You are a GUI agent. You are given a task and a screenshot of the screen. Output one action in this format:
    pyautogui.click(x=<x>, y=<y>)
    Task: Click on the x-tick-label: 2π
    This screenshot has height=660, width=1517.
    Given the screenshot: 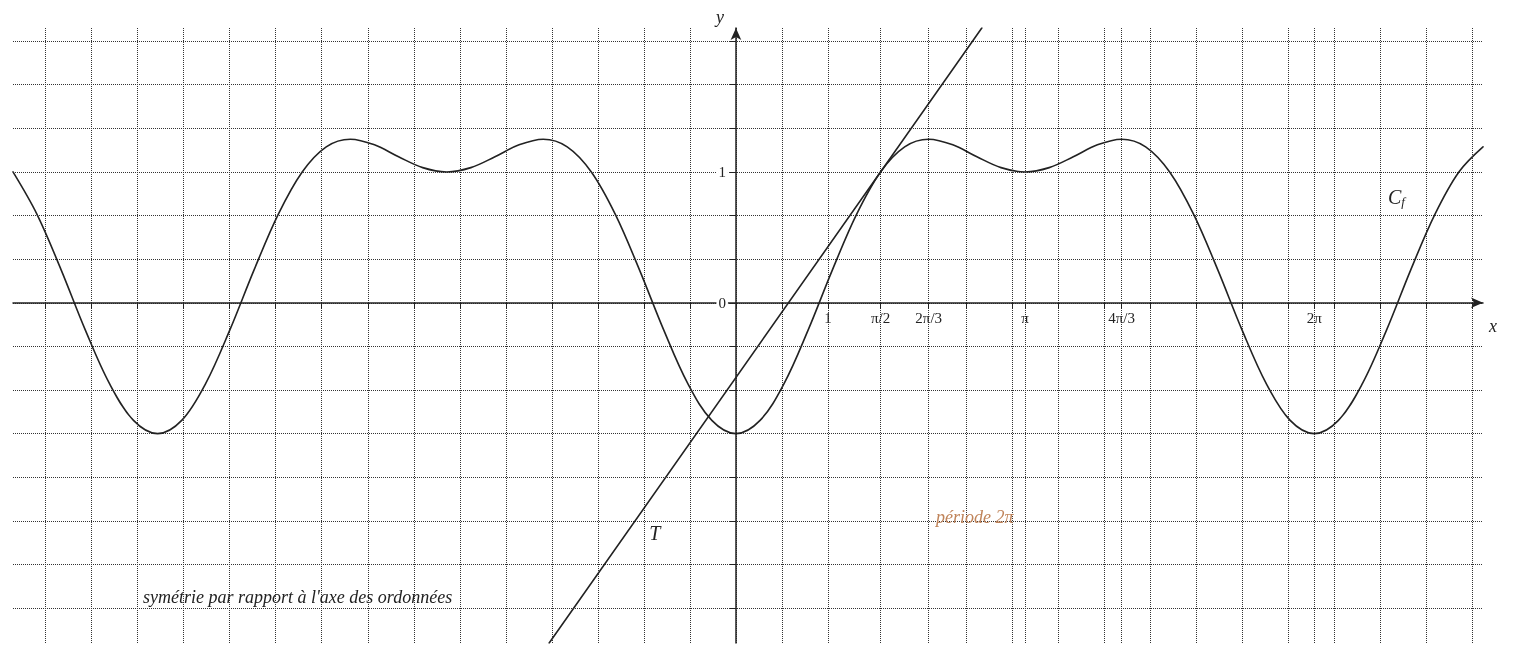 What is the action you would take?
    pyautogui.click(x=1314, y=318)
    